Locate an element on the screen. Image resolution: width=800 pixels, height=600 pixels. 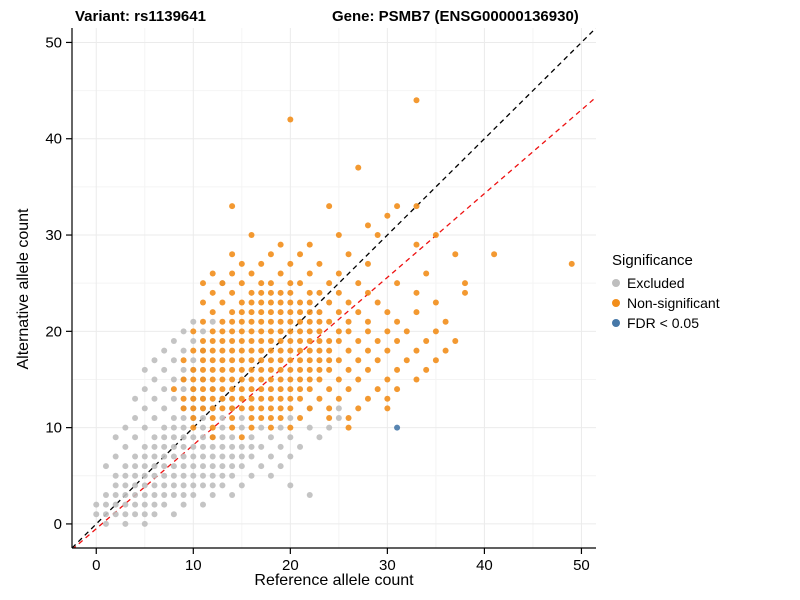
legend-label-non-significant: Non-significant is located at coordinates (673, 303).